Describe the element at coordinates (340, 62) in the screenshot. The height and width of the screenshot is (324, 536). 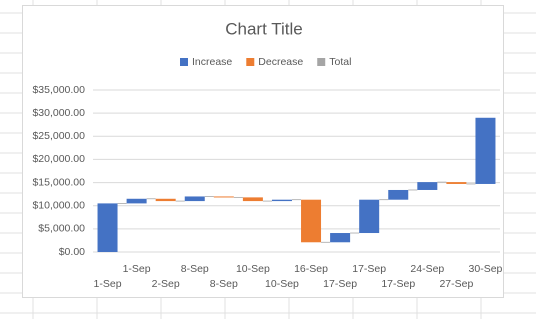
I see `legend-label: Total` at that location.